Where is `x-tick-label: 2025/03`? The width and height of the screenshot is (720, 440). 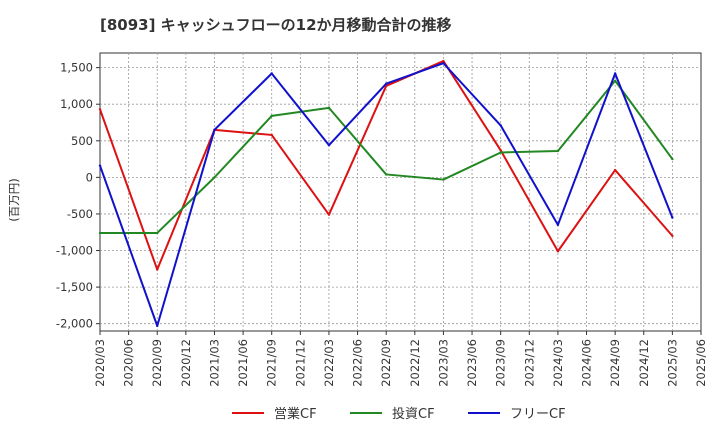 x-tick-label: 2025/03 is located at coordinates (672, 363).